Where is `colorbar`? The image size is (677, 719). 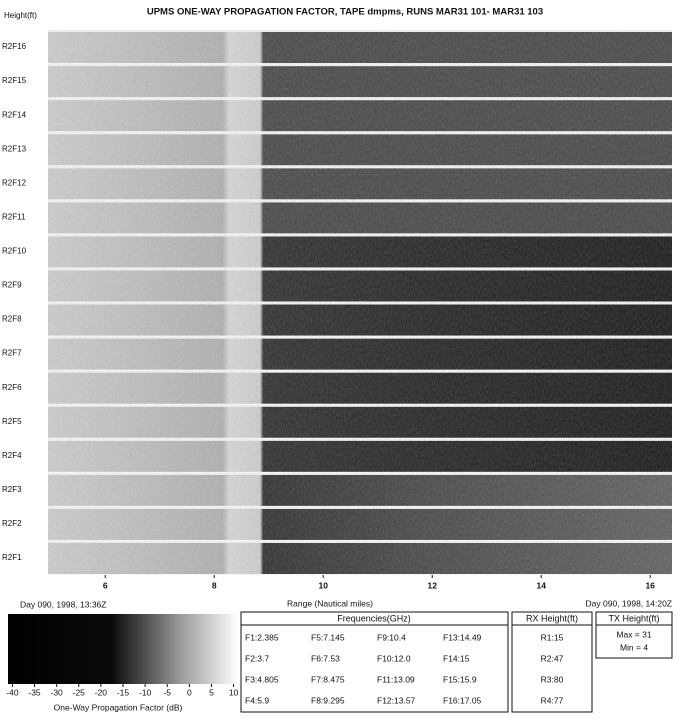 colorbar is located at coordinates (123, 649).